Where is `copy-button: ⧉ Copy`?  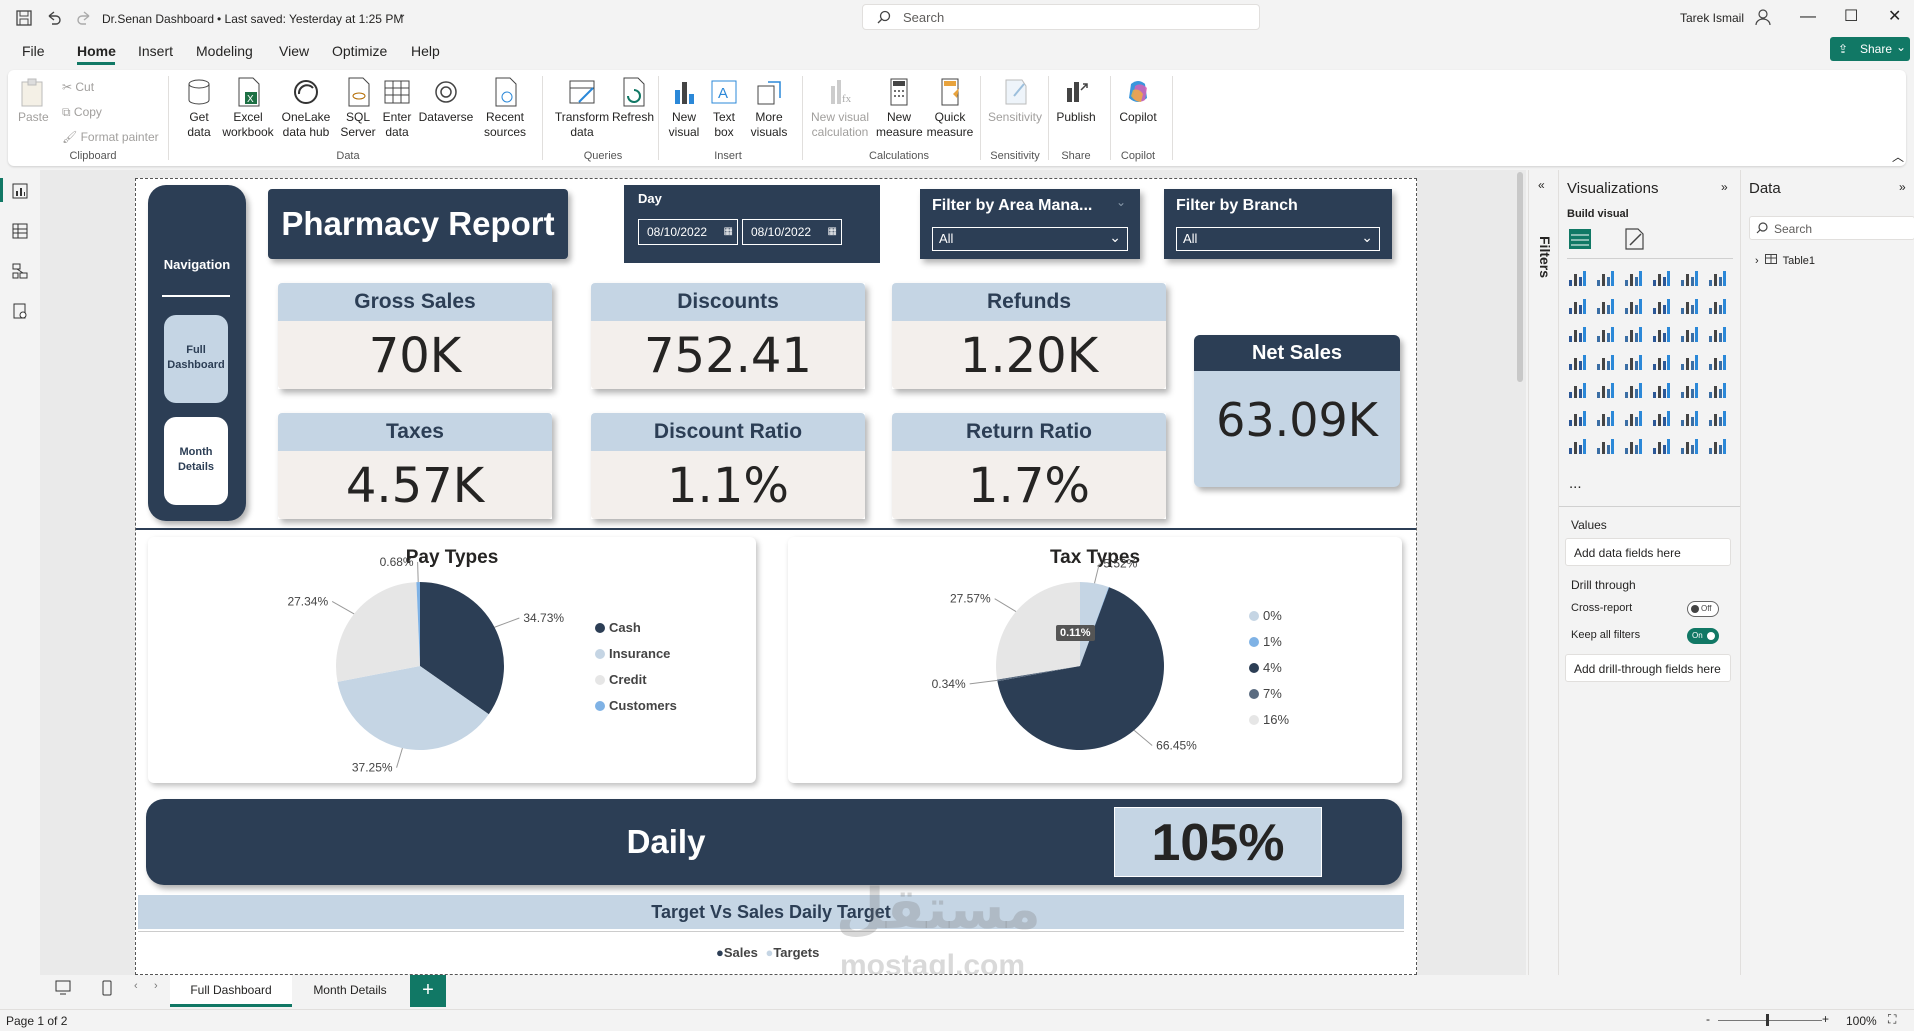 copy-button: ⧉ Copy is located at coordinates (82, 112).